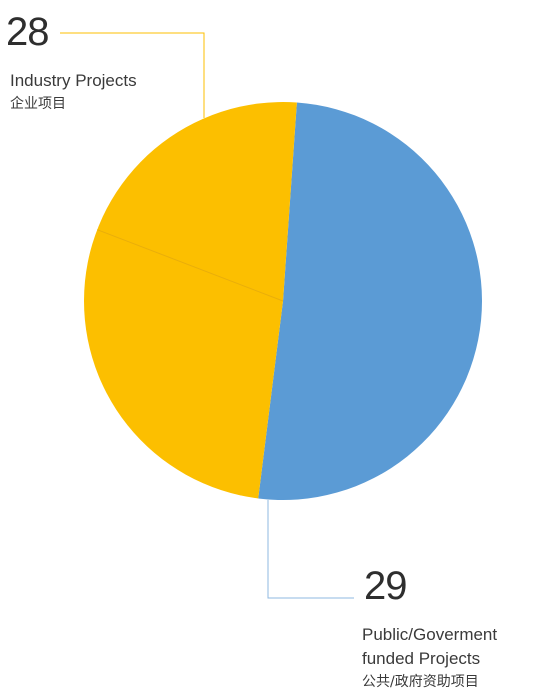 The width and height of the screenshot is (547, 695). What do you see at coordinates (38, 104) in the screenshot?
I see `industry-label-zh: 企业项目` at bounding box center [38, 104].